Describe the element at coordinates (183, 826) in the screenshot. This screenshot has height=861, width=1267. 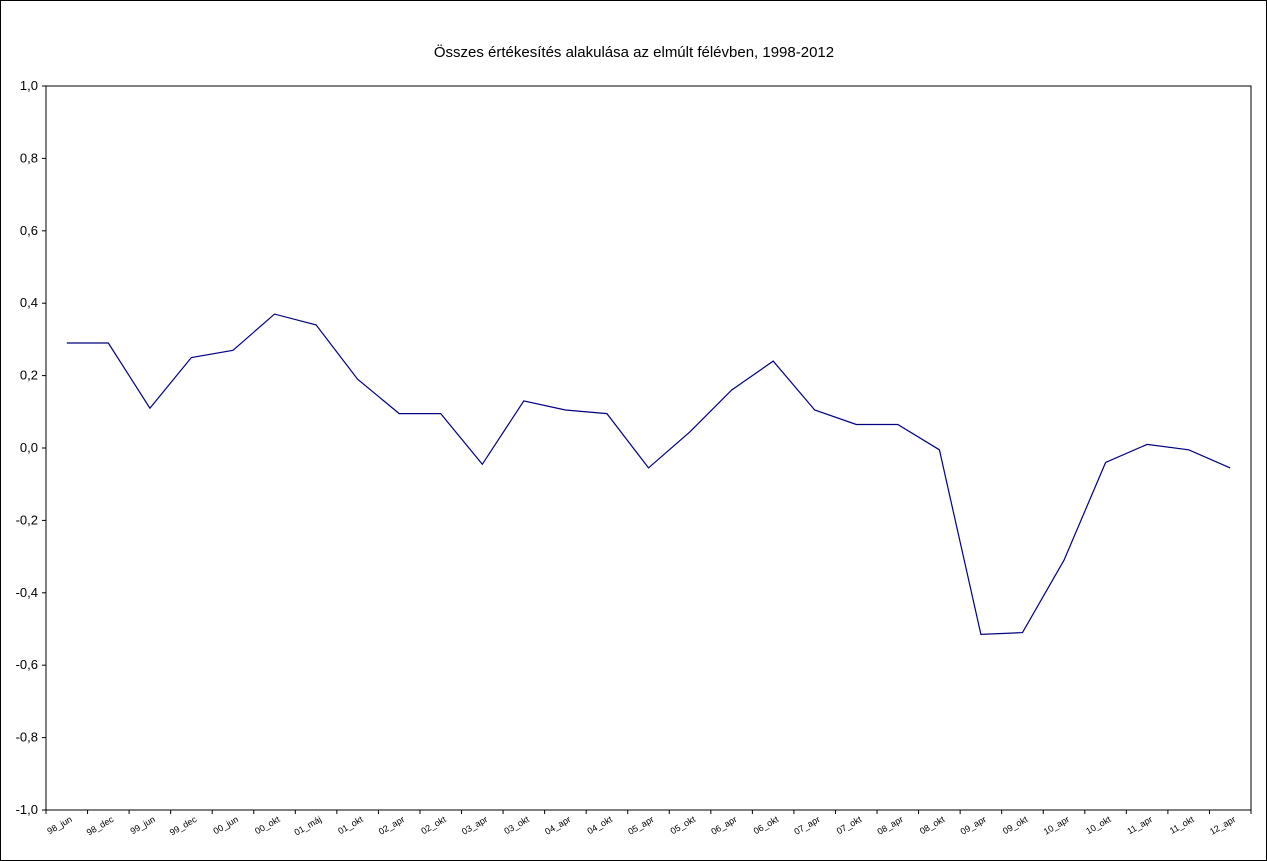
I see `x-tick-label: 99_dec` at that location.